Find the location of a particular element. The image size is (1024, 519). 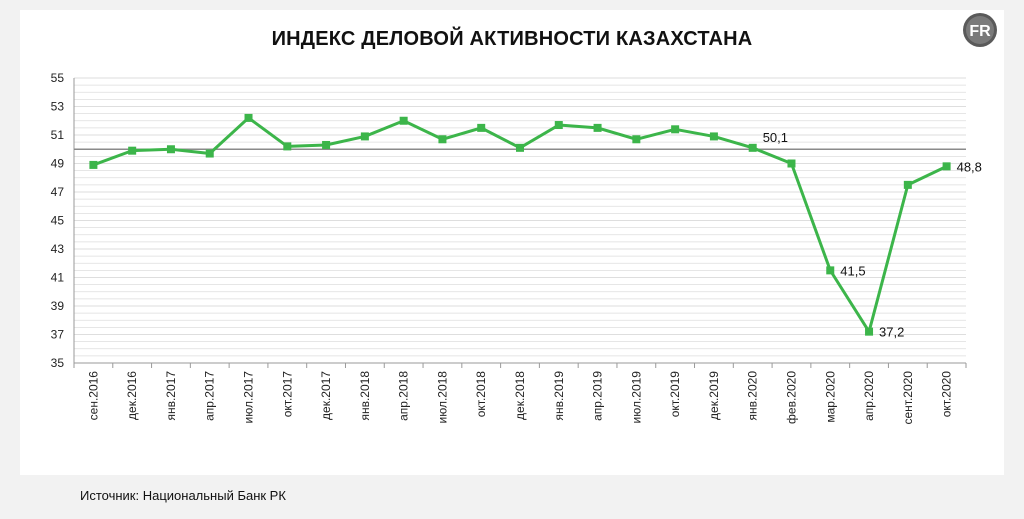

data-label: 48,8 is located at coordinates (969, 166).